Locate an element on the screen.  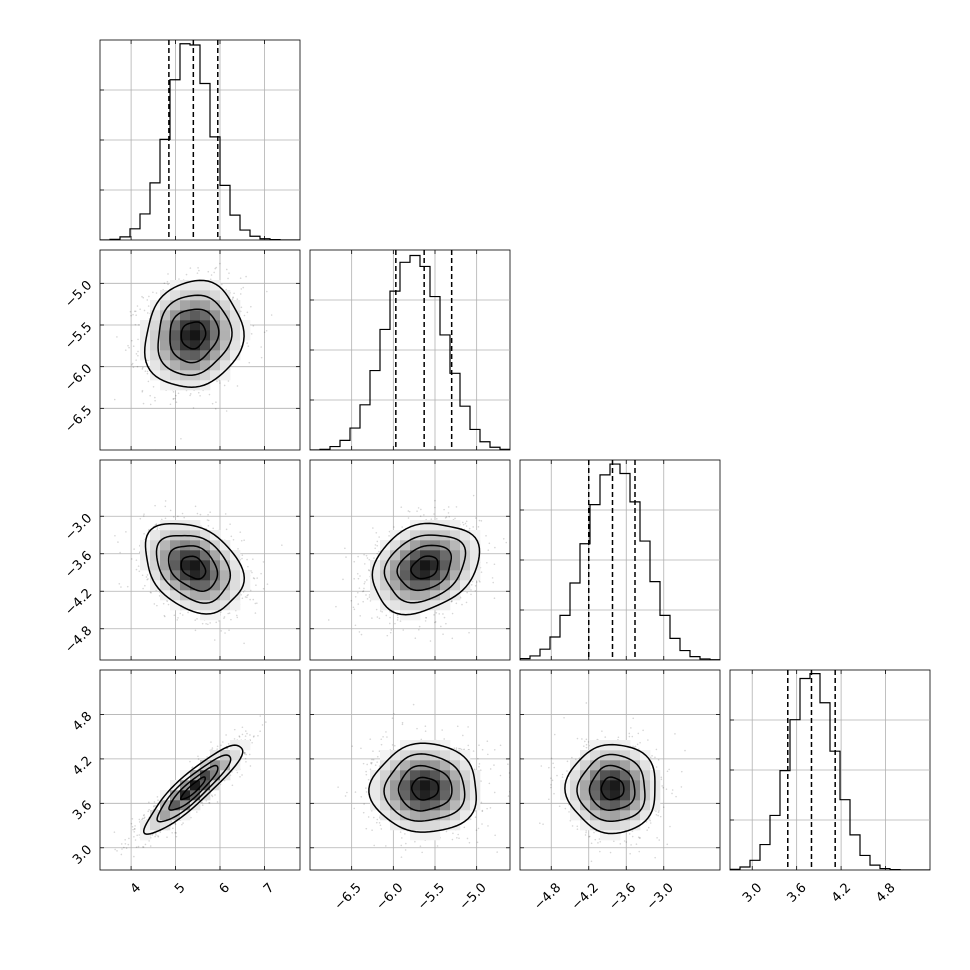
y-tick-label: −3.6 is located at coordinates (78, 564).